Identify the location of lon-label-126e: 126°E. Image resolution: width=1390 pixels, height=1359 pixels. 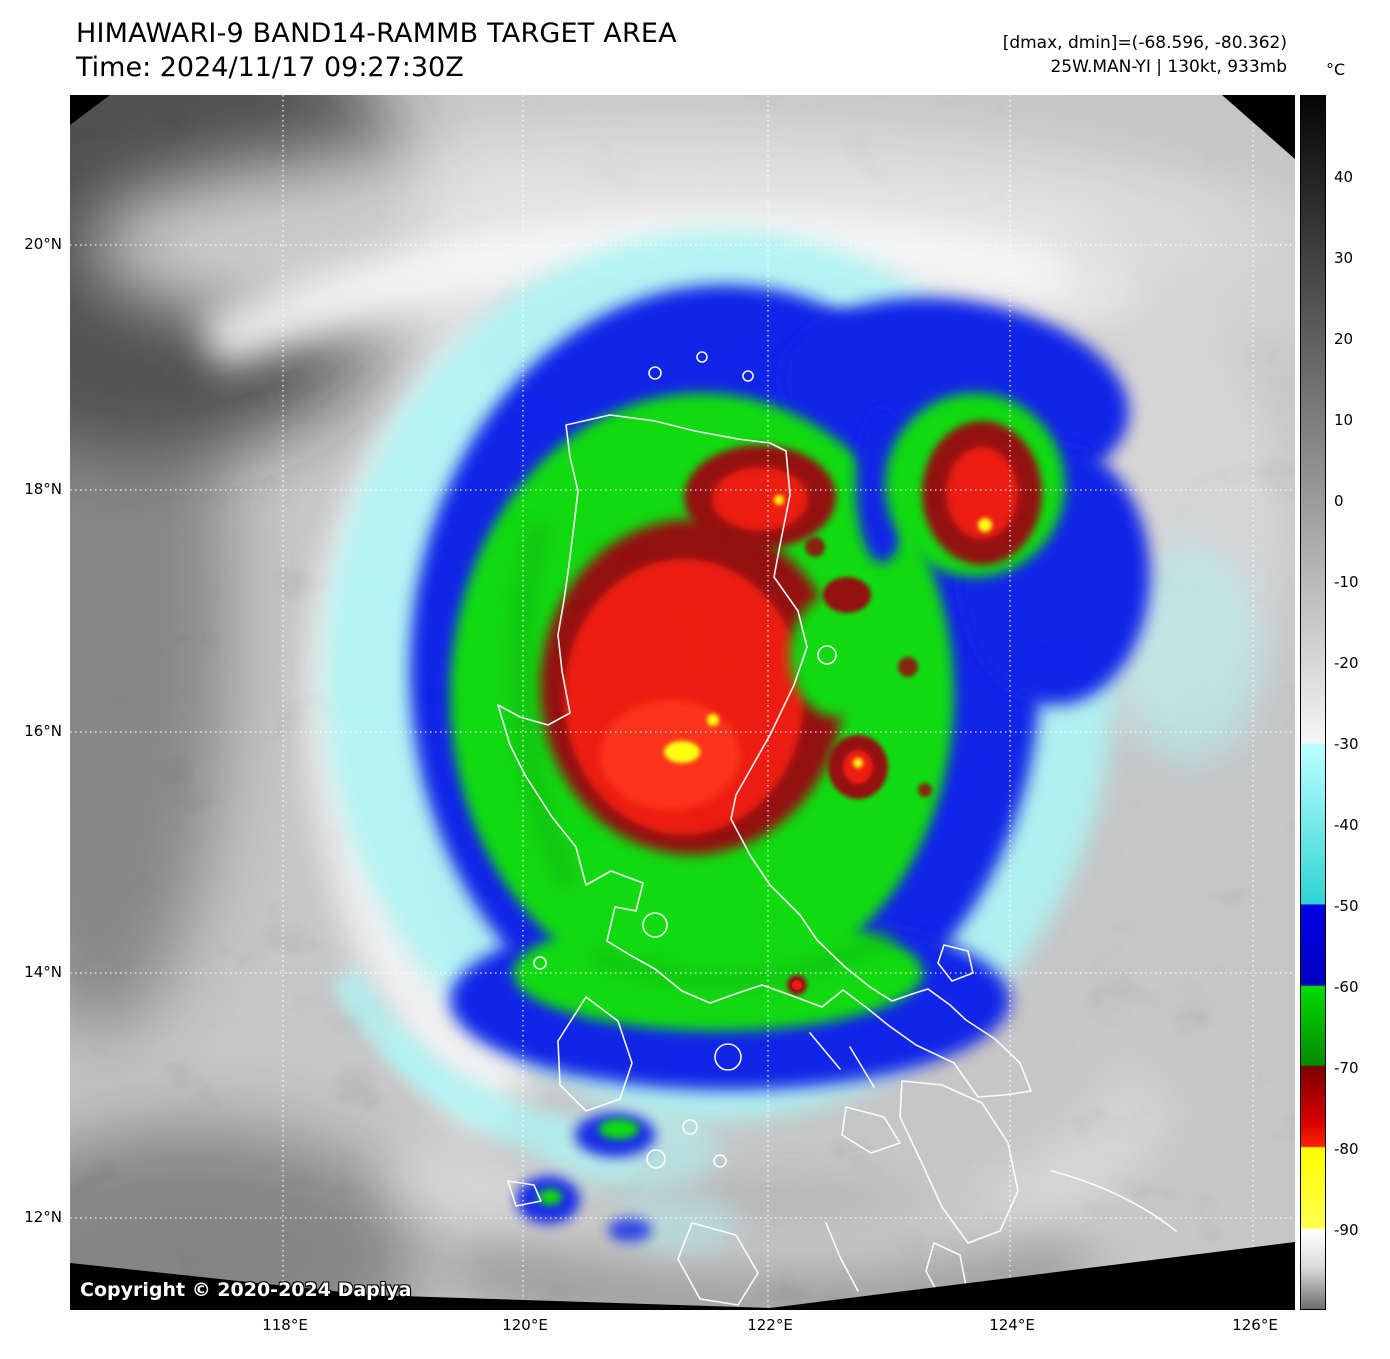
(1255, 1325).